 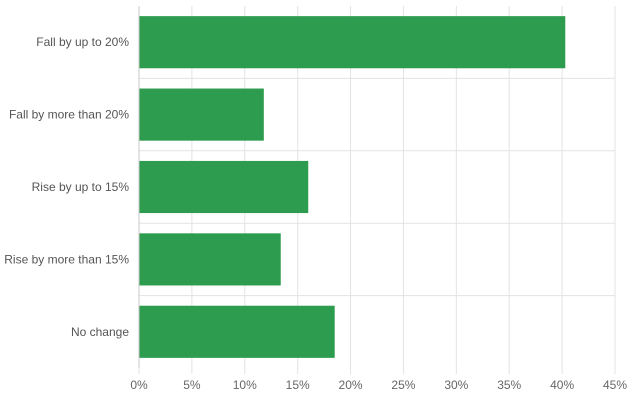 What do you see at coordinates (245, 385) in the screenshot?
I see `x-tick-label: 10%` at bounding box center [245, 385].